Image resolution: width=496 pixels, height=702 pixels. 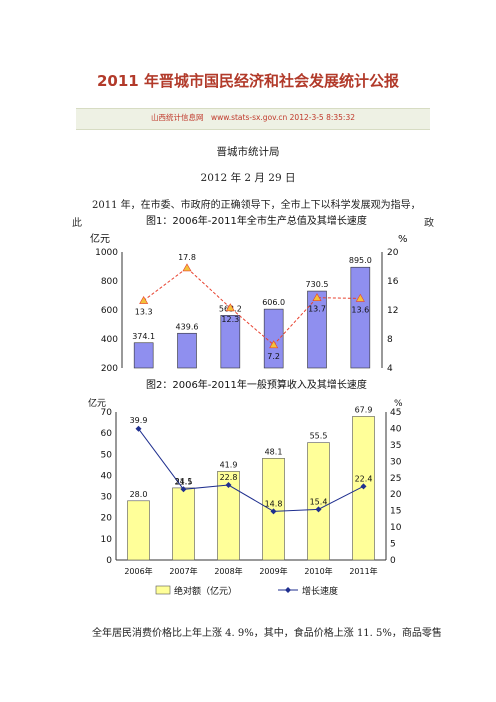 I want to click on y-tick-label: 0, so click(x=109, y=561).